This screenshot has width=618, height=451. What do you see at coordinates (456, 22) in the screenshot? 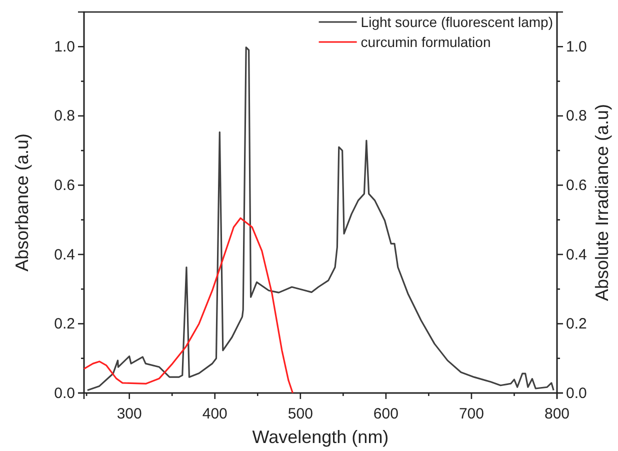
I see `legend-label: Light source (fluorescent lamp)` at bounding box center [456, 22].